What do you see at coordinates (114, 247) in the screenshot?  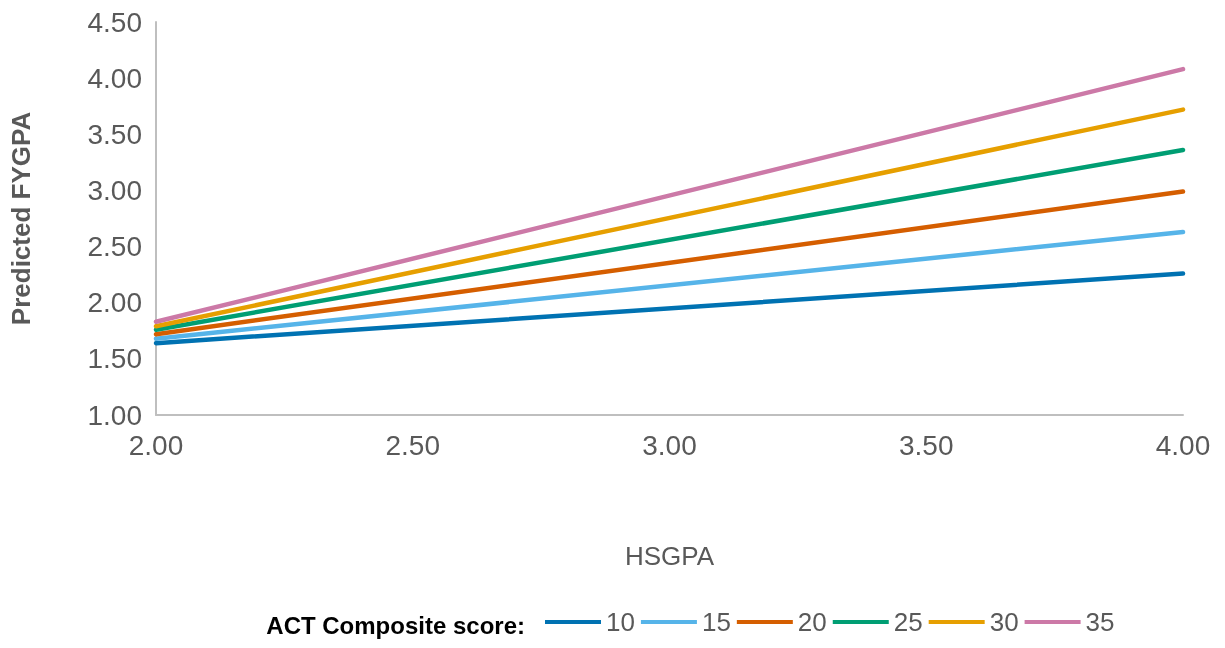 I see `y-tick-label: 2.50` at bounding box center [114, 247].